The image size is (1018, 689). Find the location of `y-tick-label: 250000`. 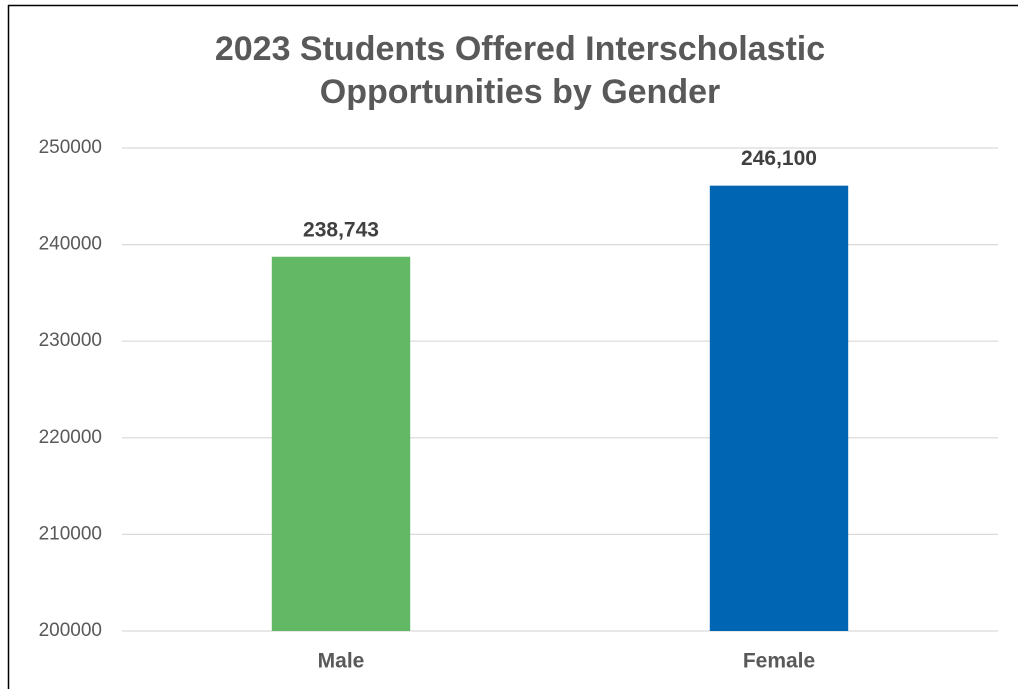

y-tick-label: 250000 is located at coordinates (70, 147).